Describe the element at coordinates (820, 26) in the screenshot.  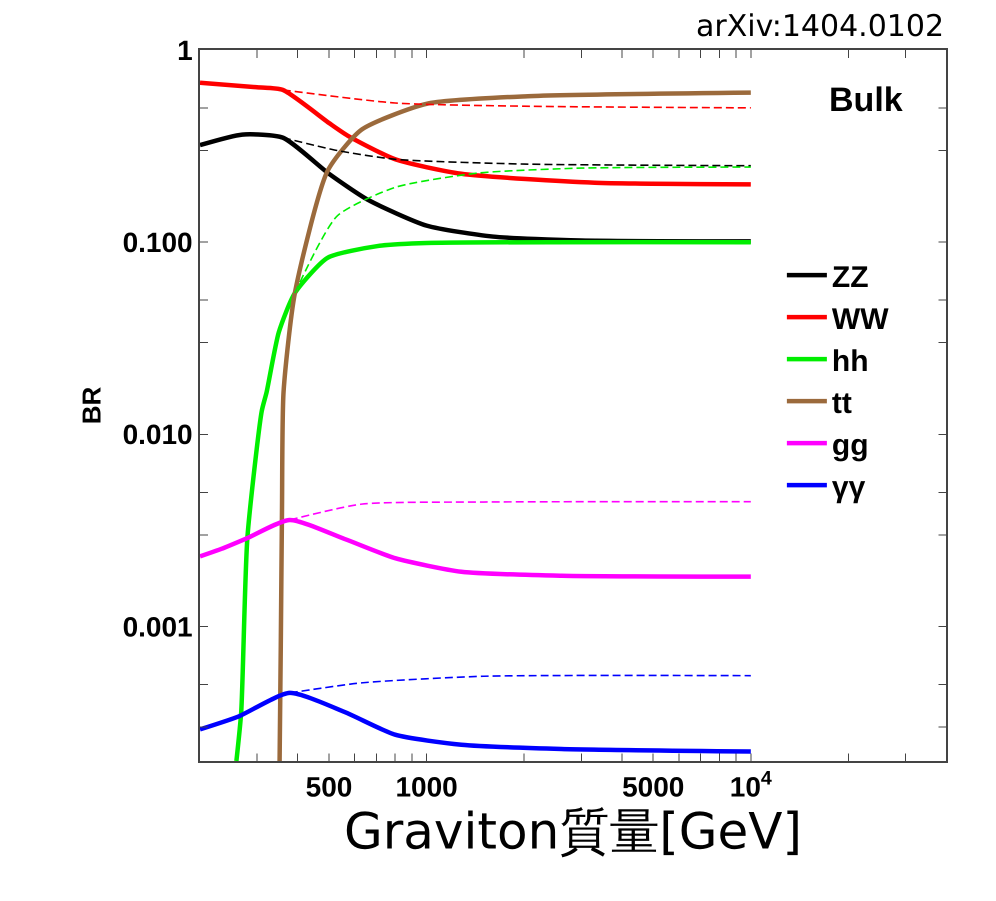
I see `text: arXiv:1404.0102` at that location.